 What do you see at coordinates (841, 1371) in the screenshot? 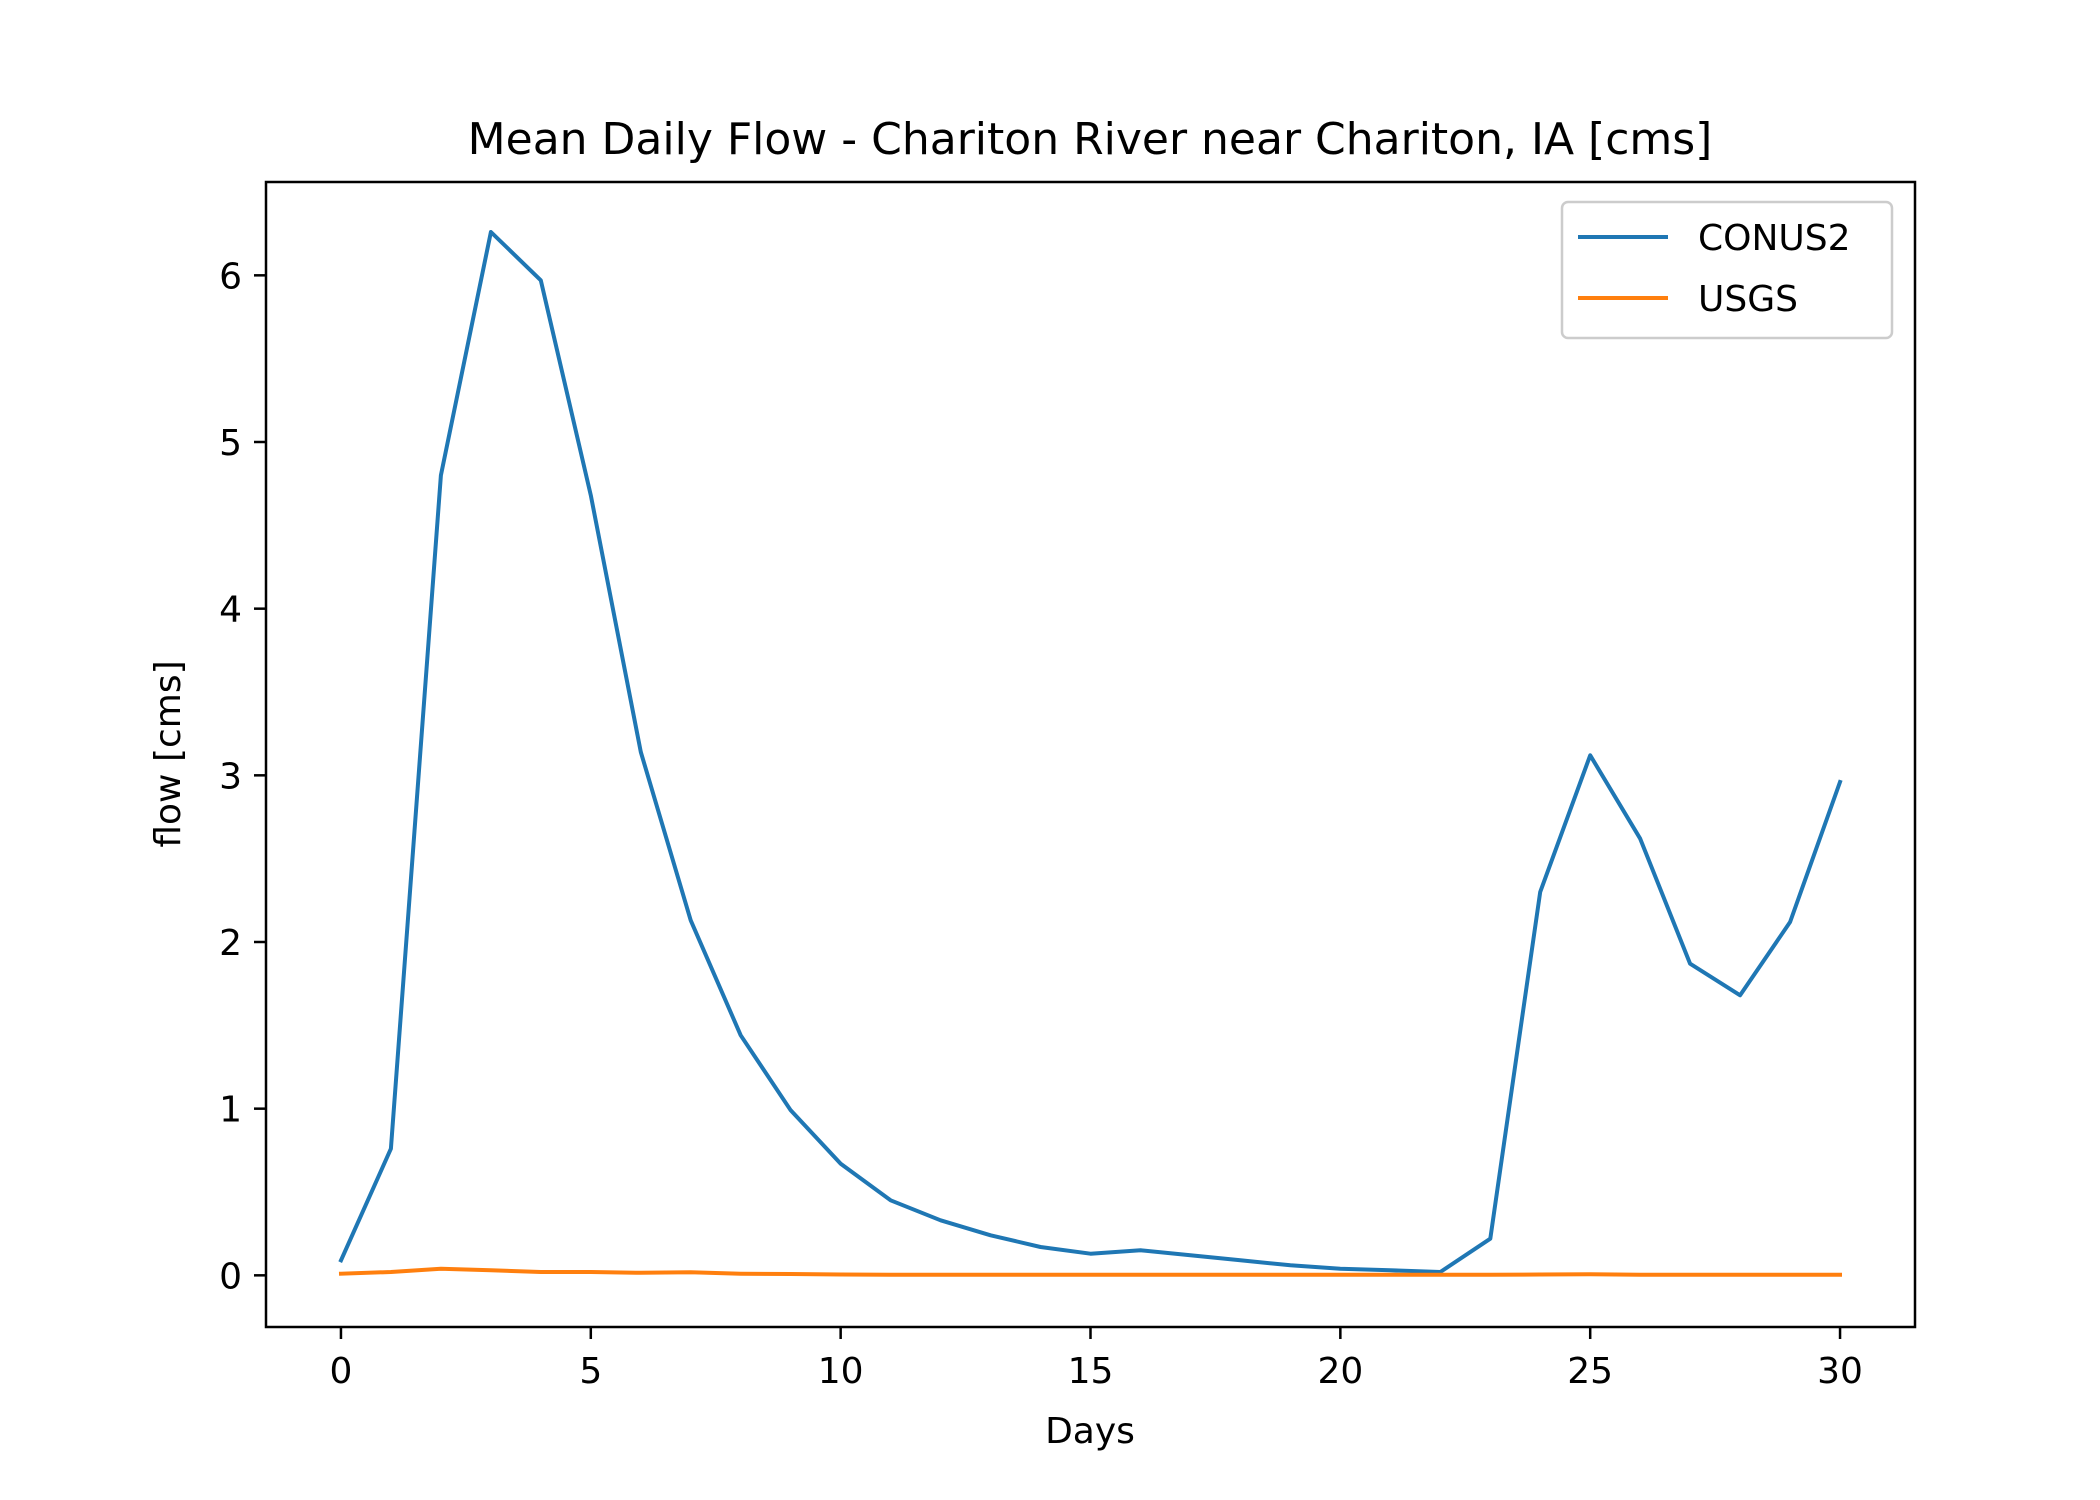
I see `x-tick-label: 10` at bounding box center [841, 1371].